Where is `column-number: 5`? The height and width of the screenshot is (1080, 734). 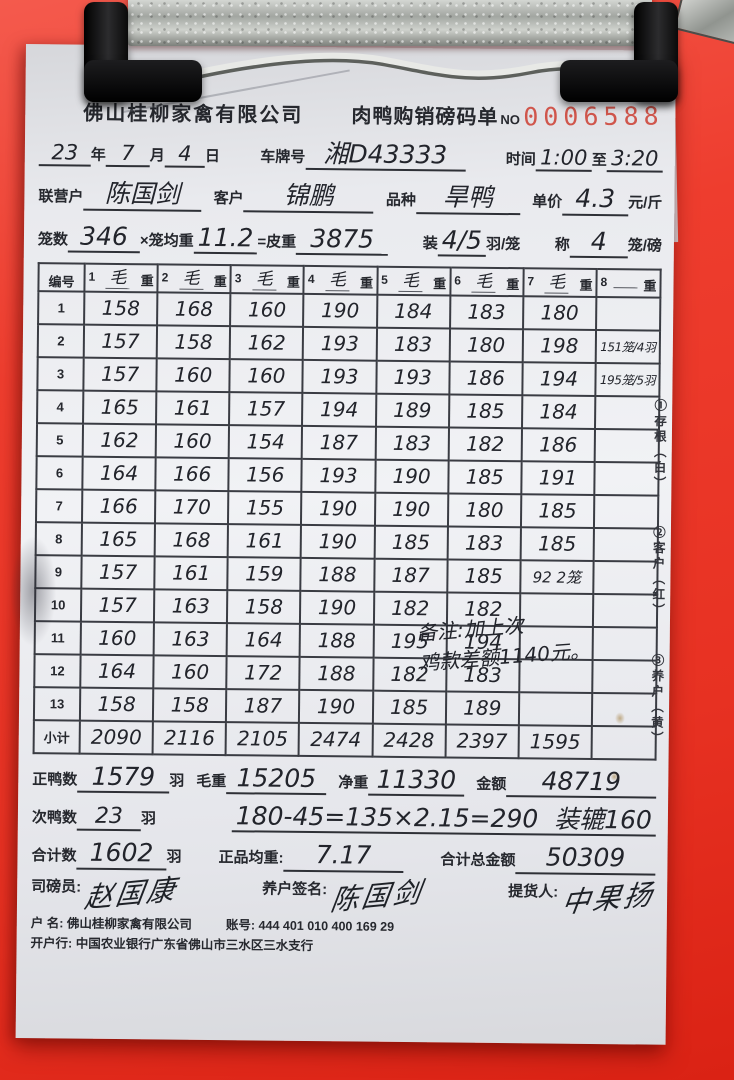 column-number: 5 is located at coordinates (384, 279).